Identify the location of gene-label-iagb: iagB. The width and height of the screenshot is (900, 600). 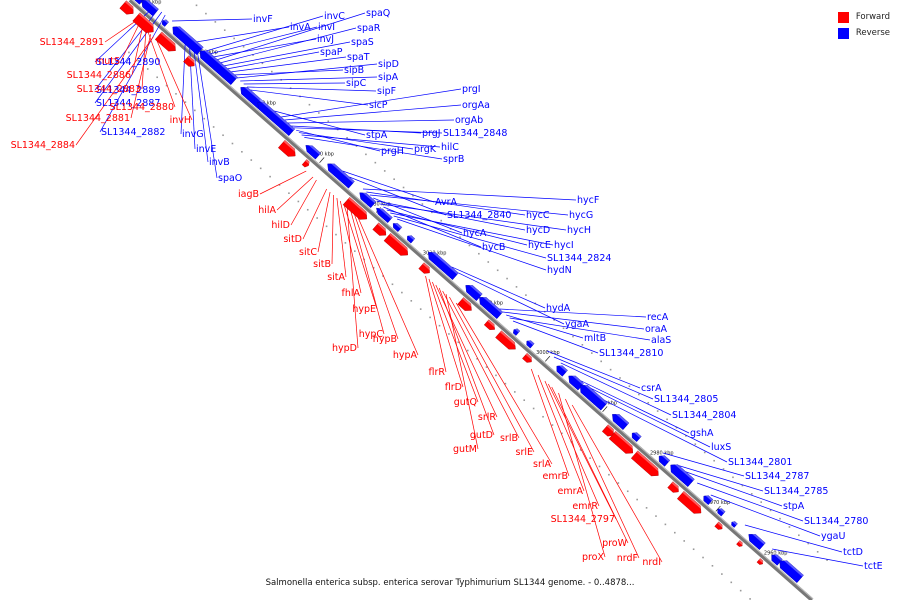
(248, 194).